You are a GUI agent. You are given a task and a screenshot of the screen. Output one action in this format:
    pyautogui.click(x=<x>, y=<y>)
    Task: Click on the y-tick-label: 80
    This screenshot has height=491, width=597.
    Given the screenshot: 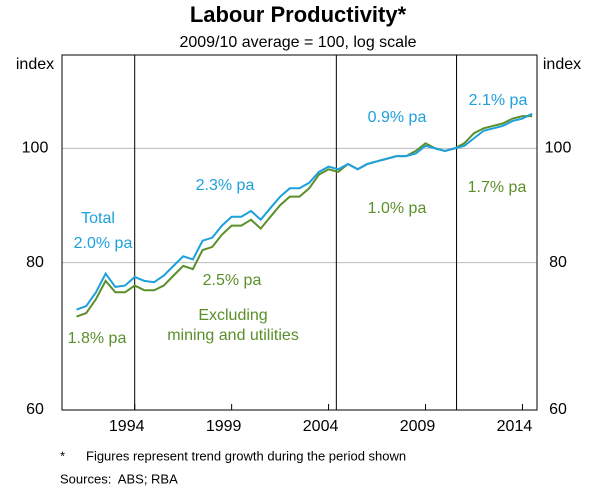 What is the action you would take?
    pyautogui.click(x=35, y=262)
    